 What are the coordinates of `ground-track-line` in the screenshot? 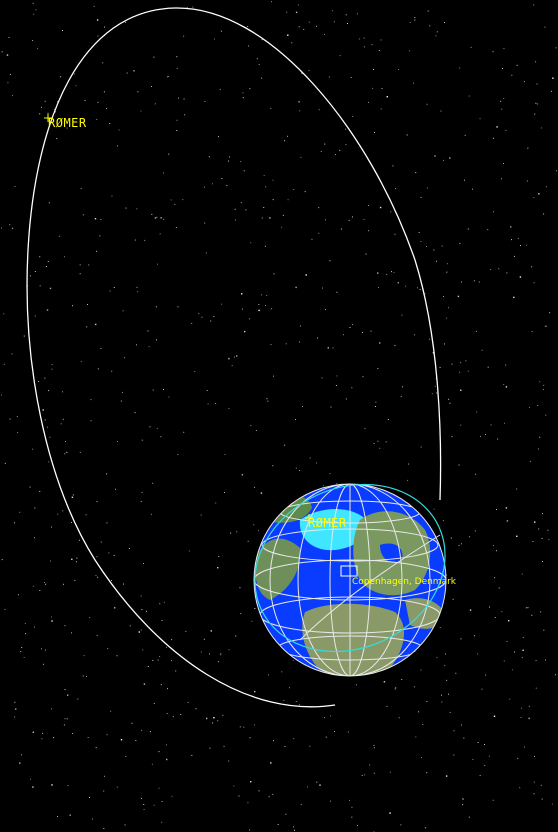 It's located at (370, 587).